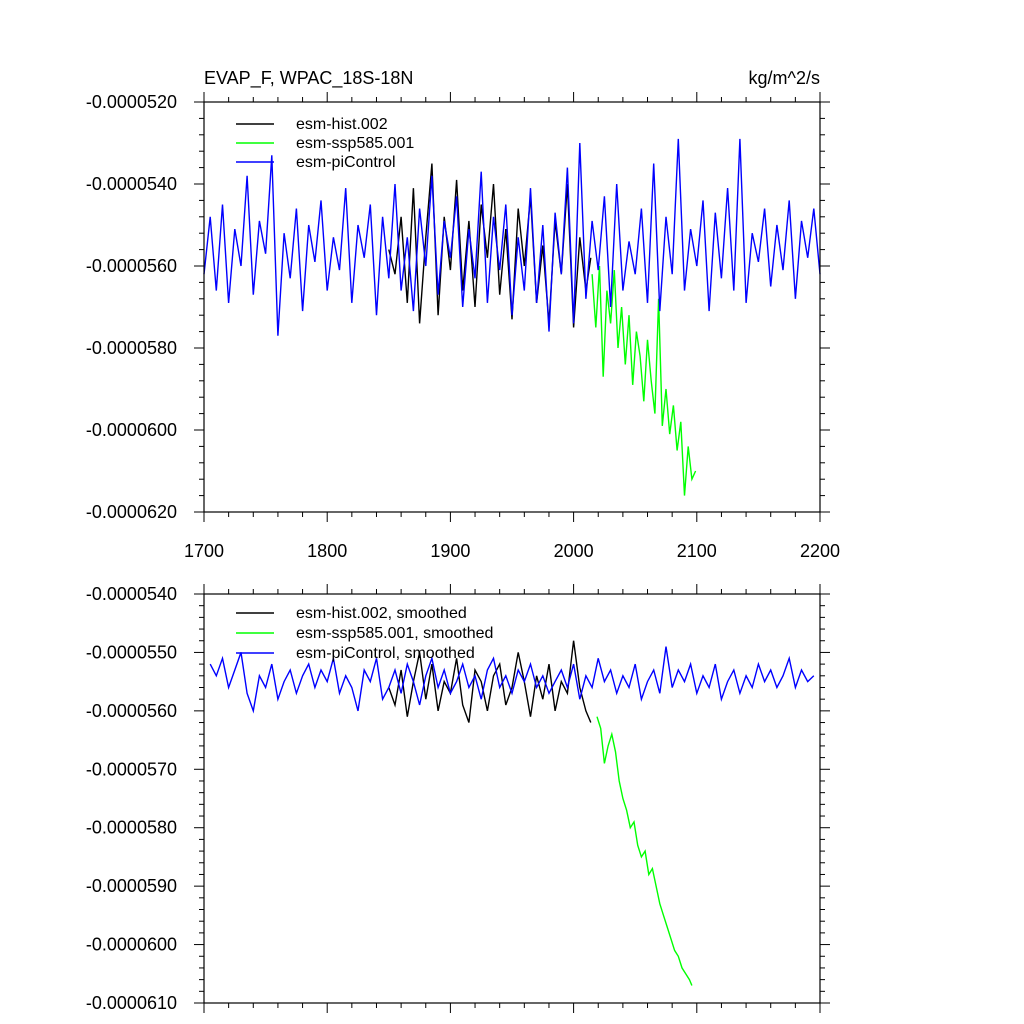  Describe the element at coordinates (342, 124) in the screenshot. I see `legend-label: esm-hist.002` at that location.